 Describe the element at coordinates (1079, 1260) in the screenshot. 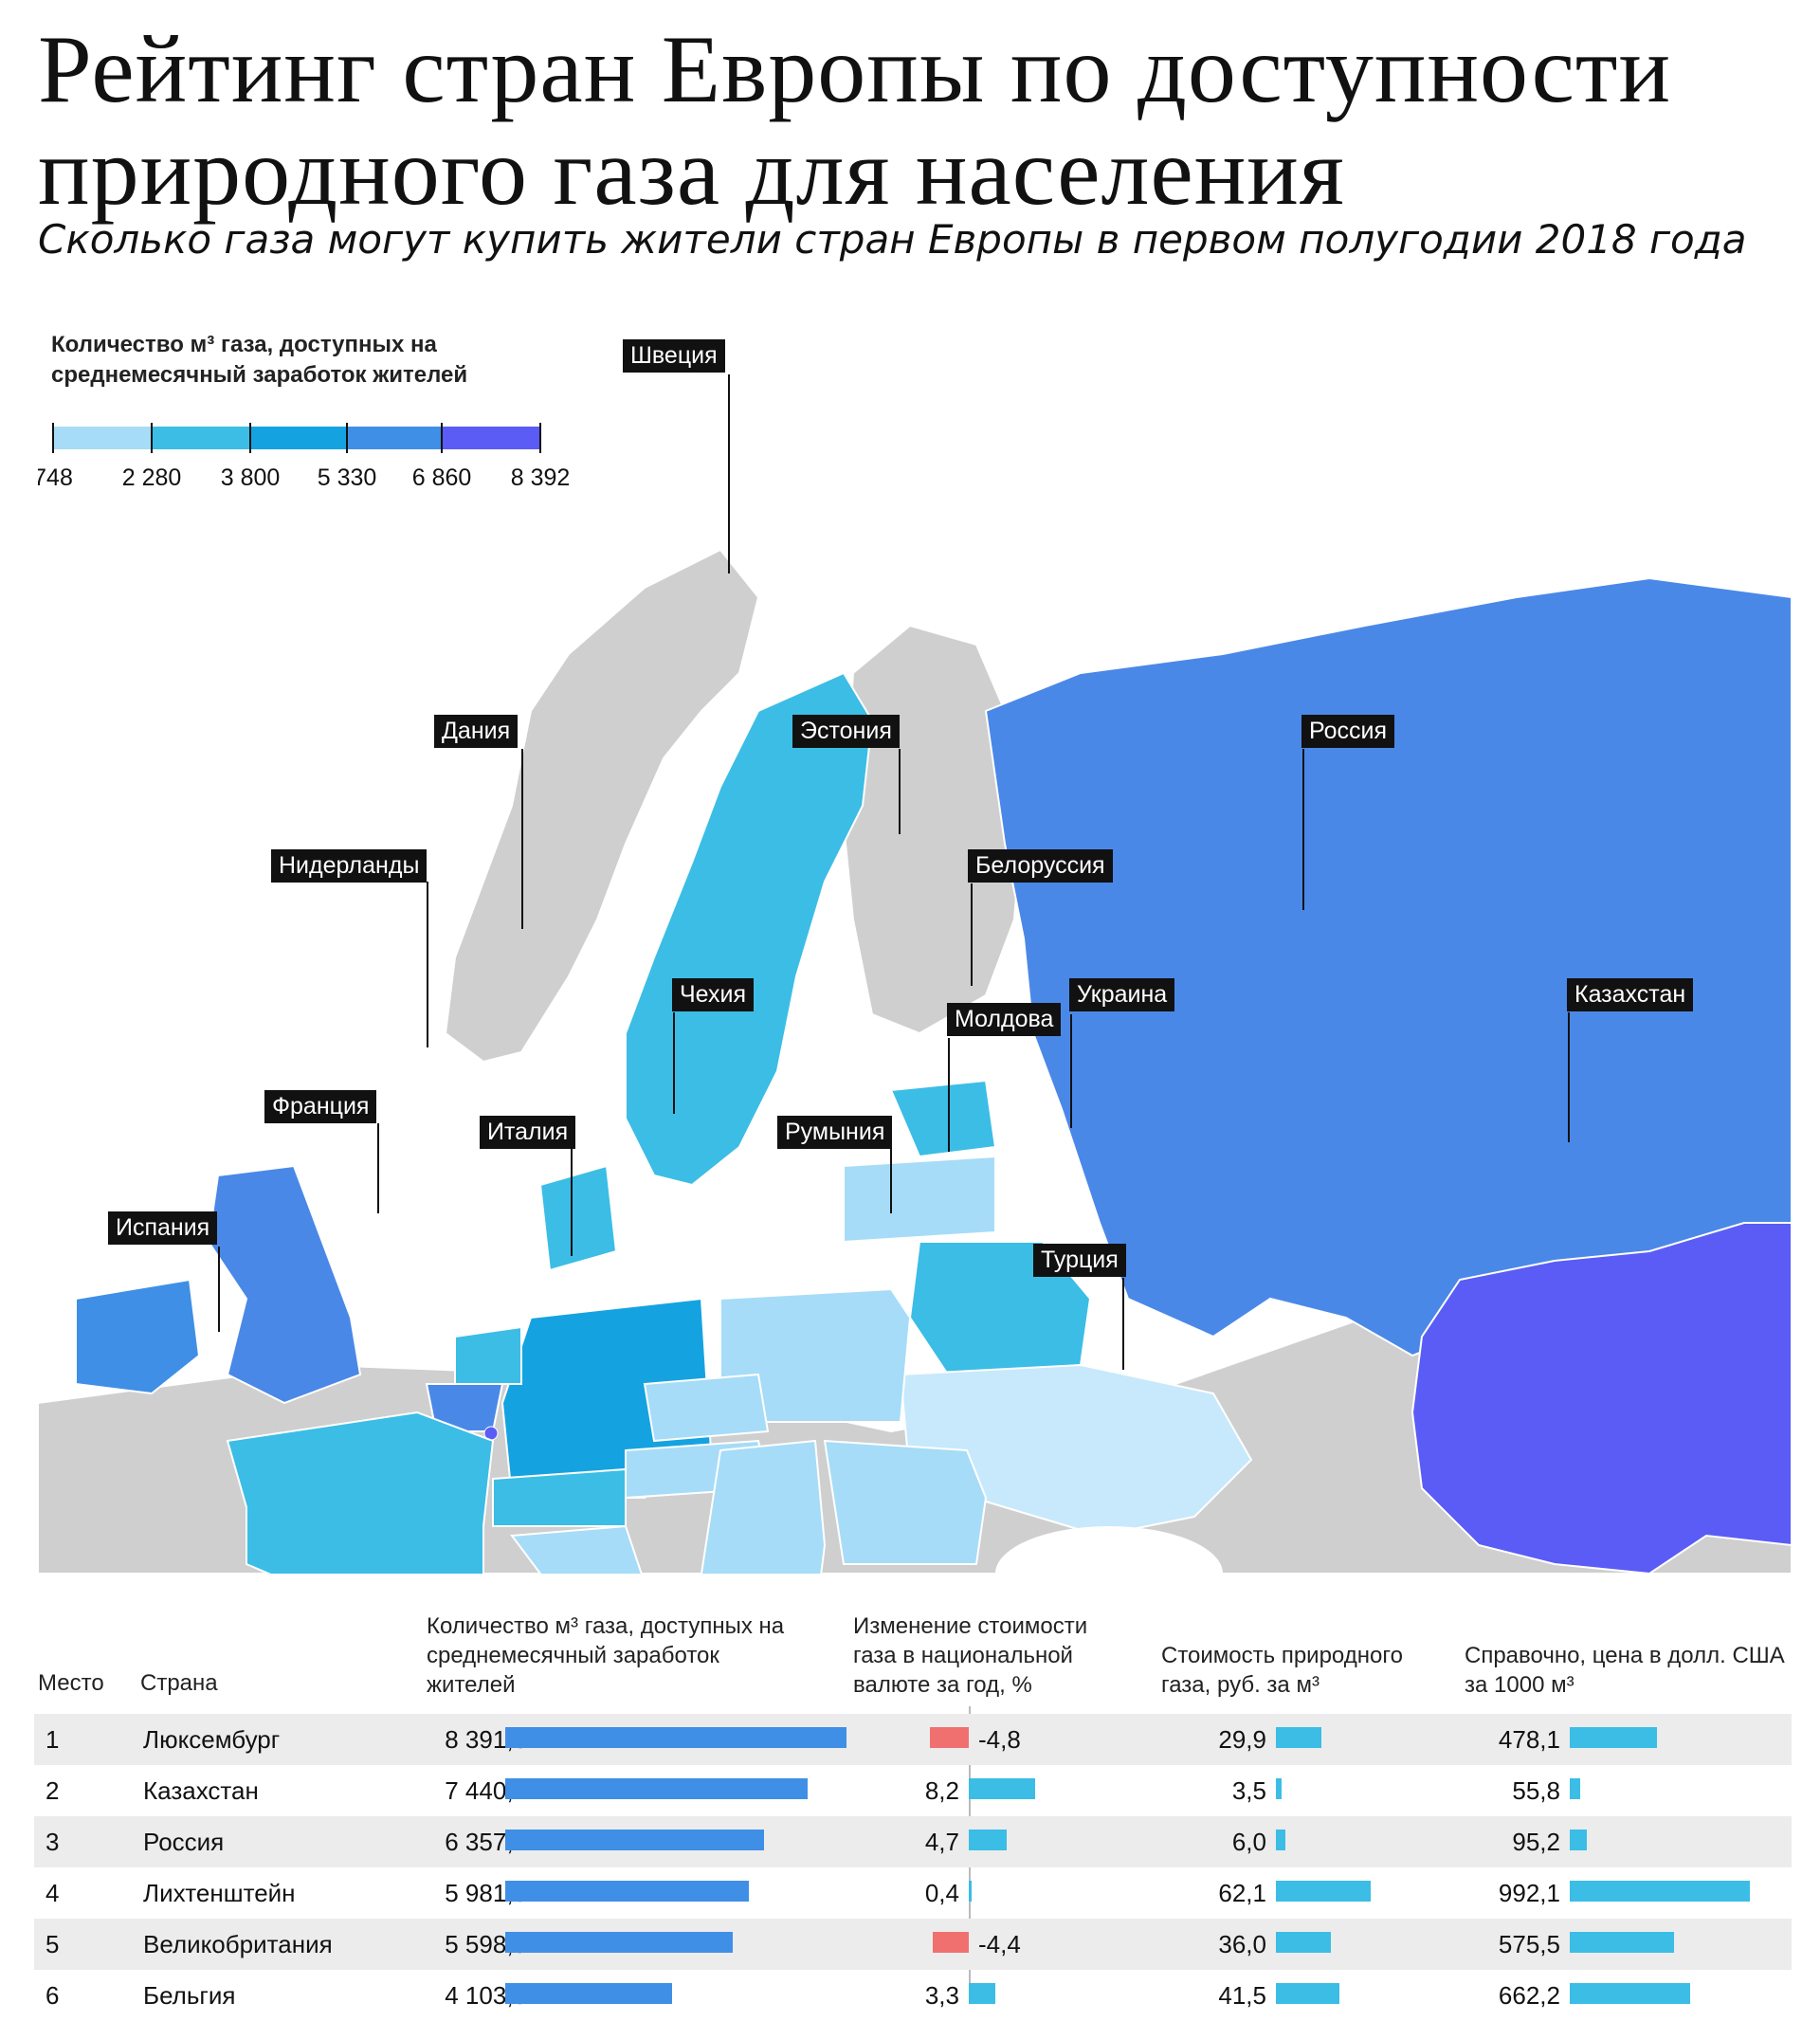

I see `map-label-turkey: Турция` at that location.